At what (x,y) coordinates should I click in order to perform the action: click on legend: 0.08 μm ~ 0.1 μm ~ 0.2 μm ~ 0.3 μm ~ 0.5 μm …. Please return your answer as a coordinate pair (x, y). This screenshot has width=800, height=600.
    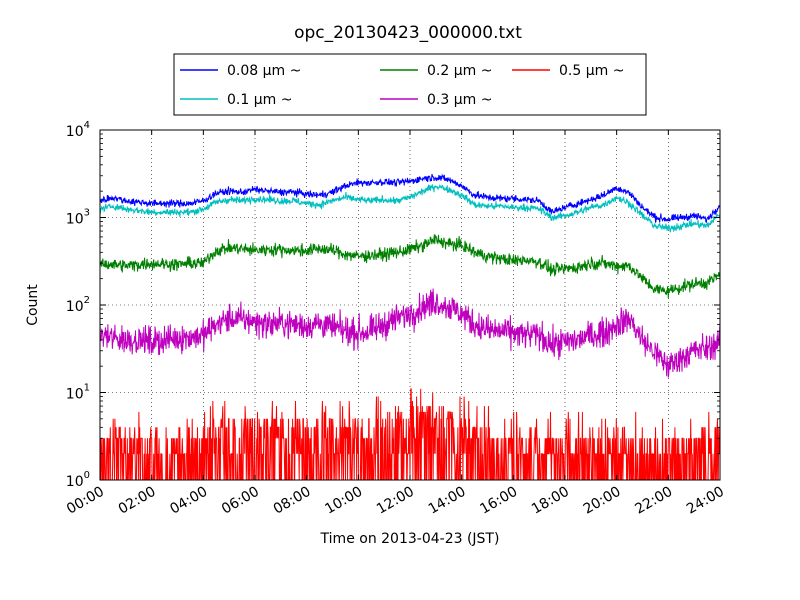
    Looking at the image, I should click on (410, 84).